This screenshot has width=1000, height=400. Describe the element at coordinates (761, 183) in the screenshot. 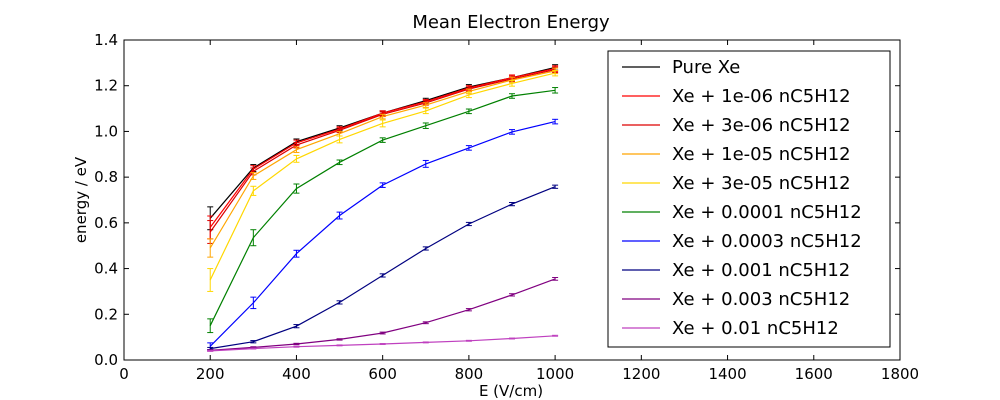

I see `legend-label: Xe + 3e-05 nC5H12` at that location.